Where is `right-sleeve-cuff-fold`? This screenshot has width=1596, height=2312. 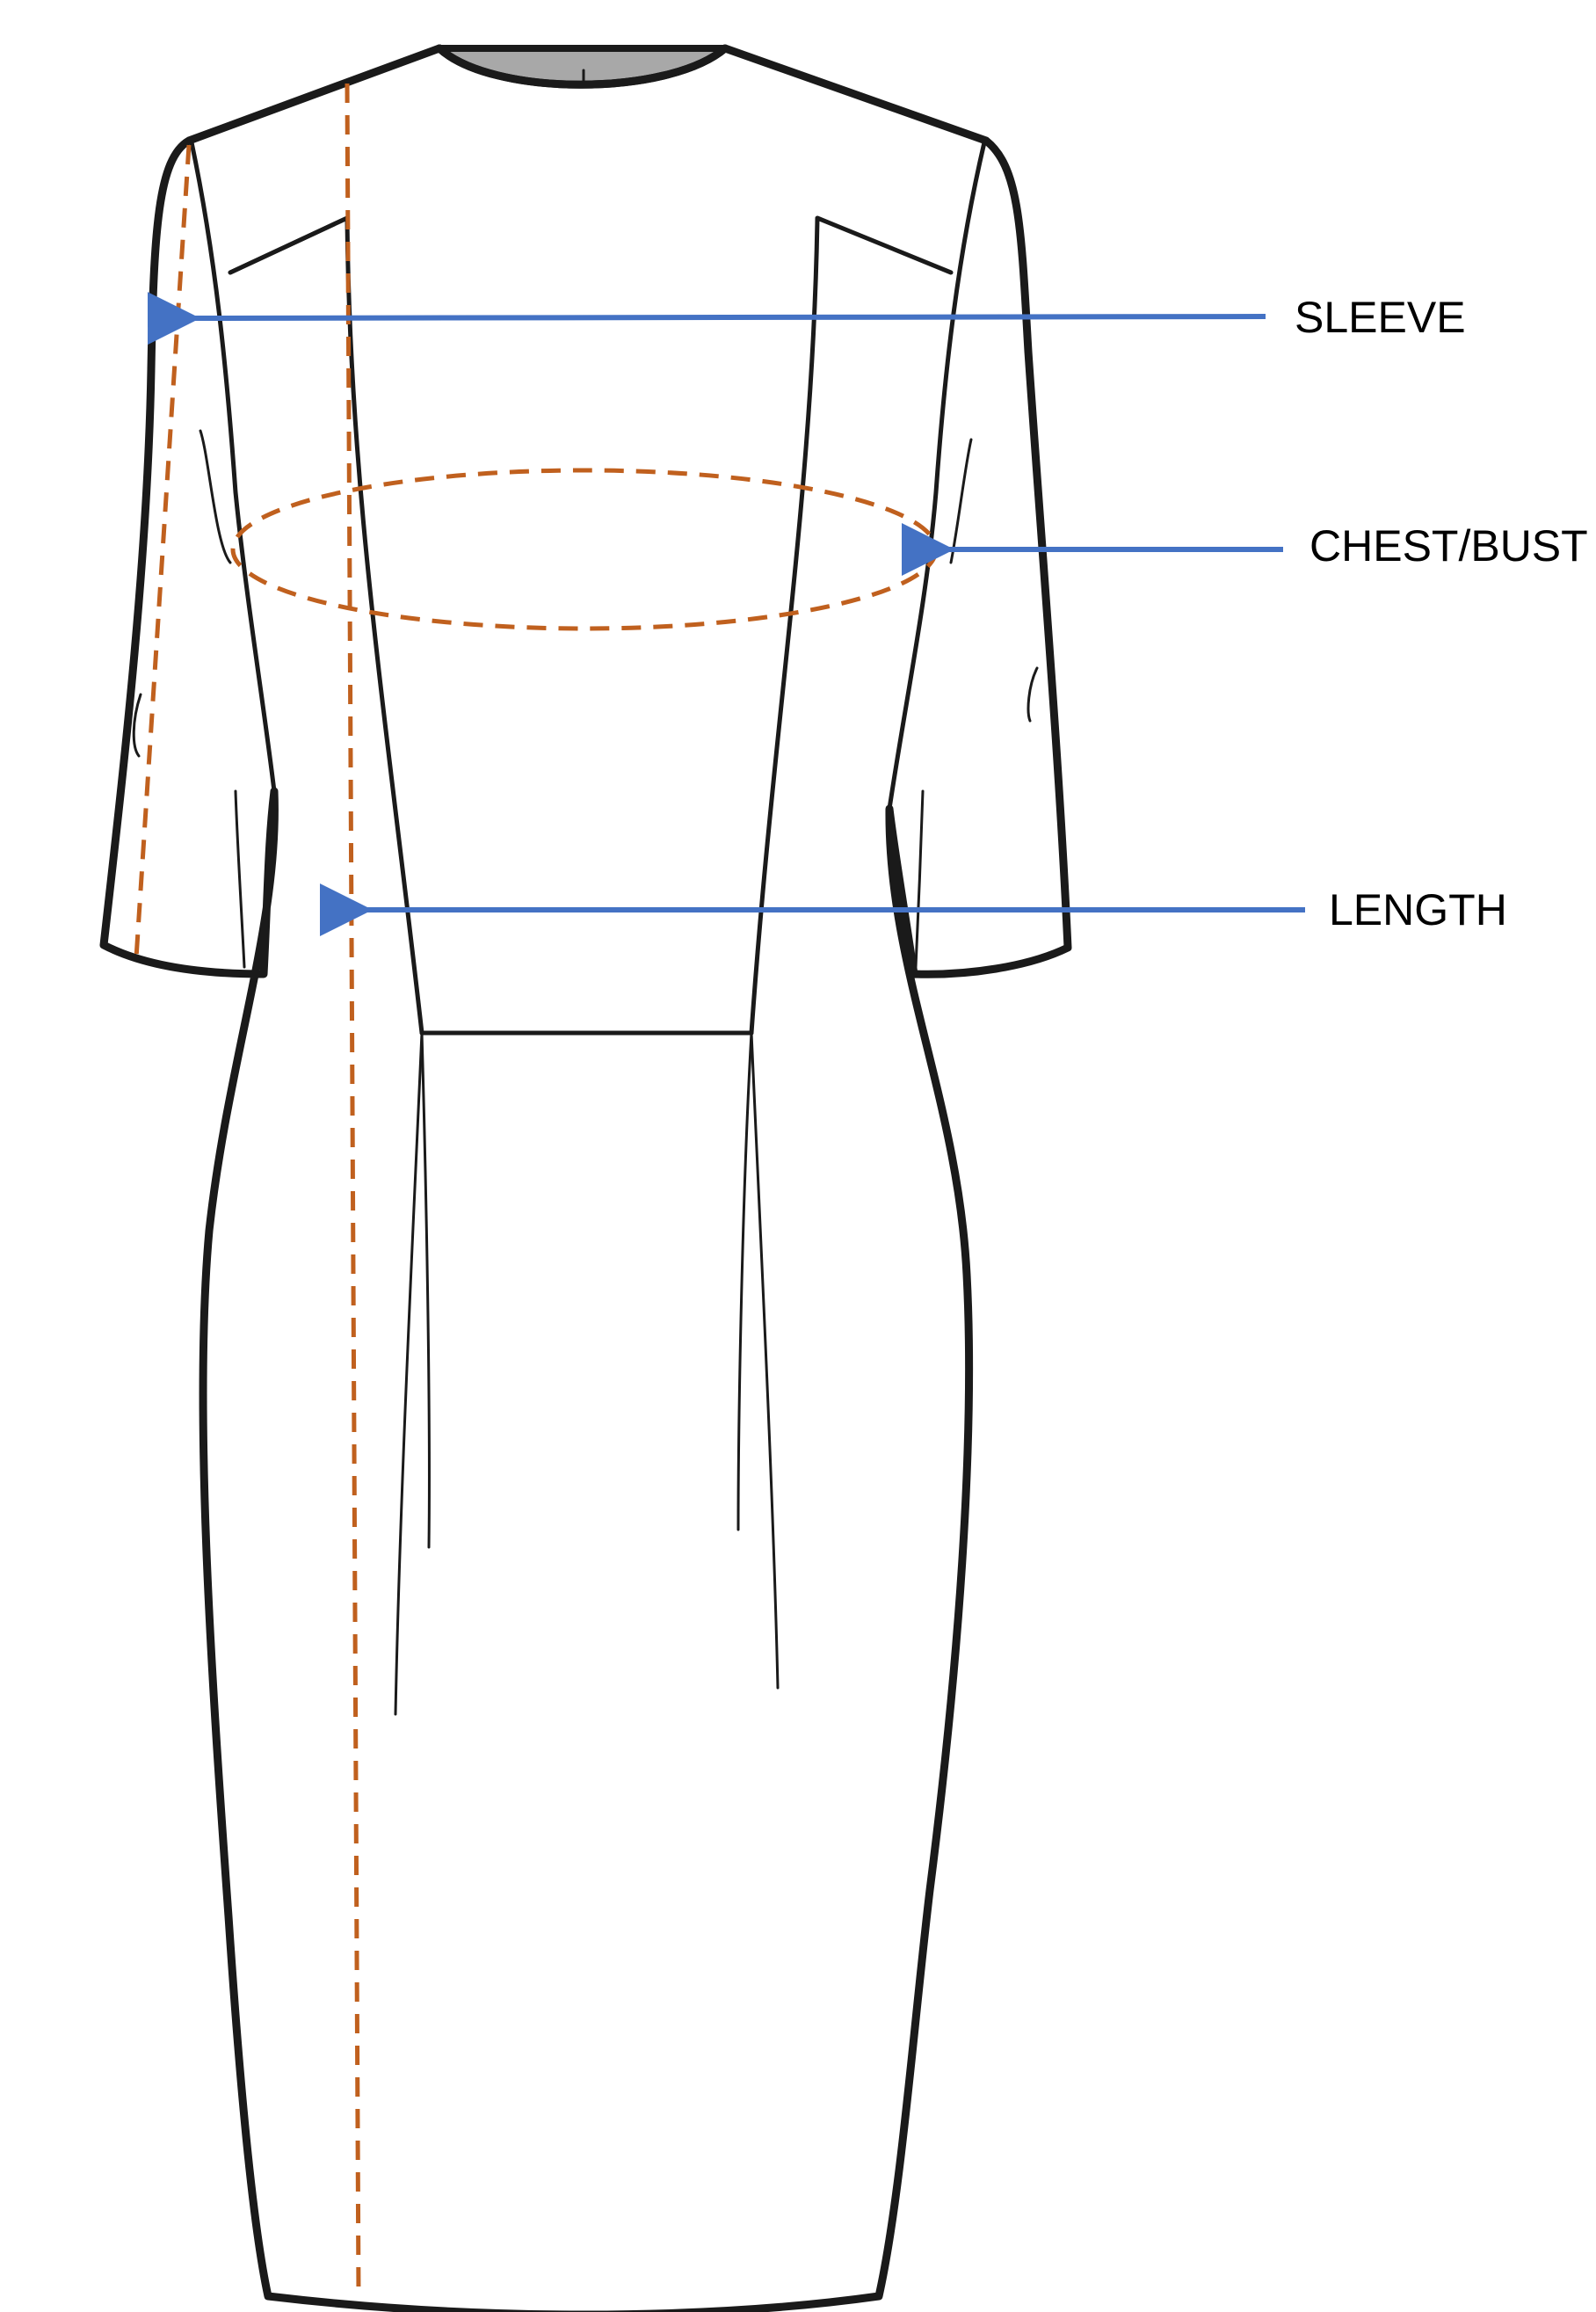
right-sleeve-cuff-fold is located at coordinates (1033, 694).